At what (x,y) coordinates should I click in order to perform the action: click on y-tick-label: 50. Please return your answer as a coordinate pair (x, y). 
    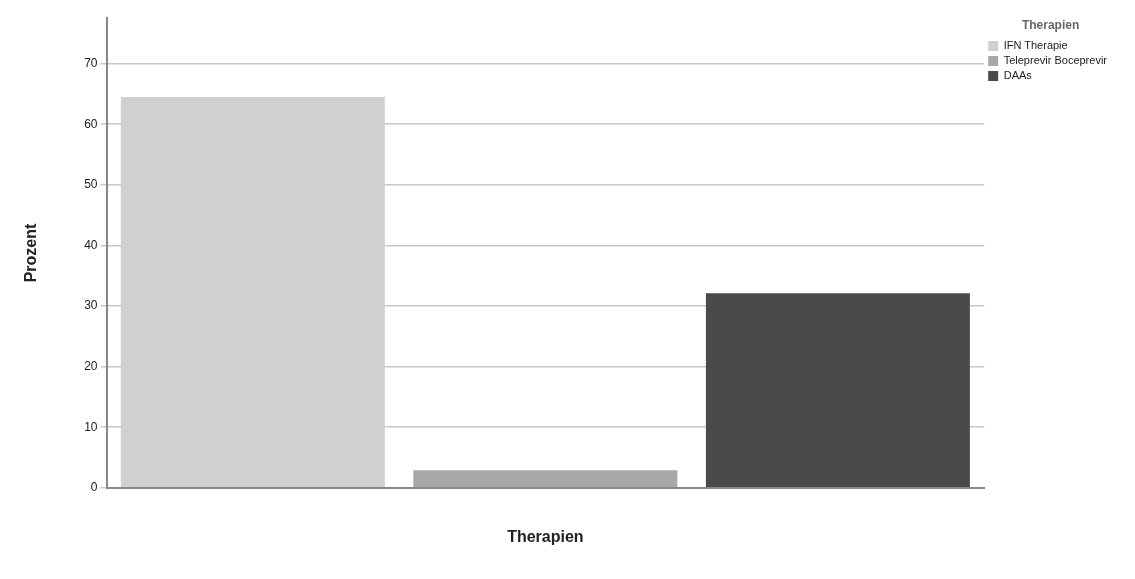
    Looking at the image, I should click on (91, 184).